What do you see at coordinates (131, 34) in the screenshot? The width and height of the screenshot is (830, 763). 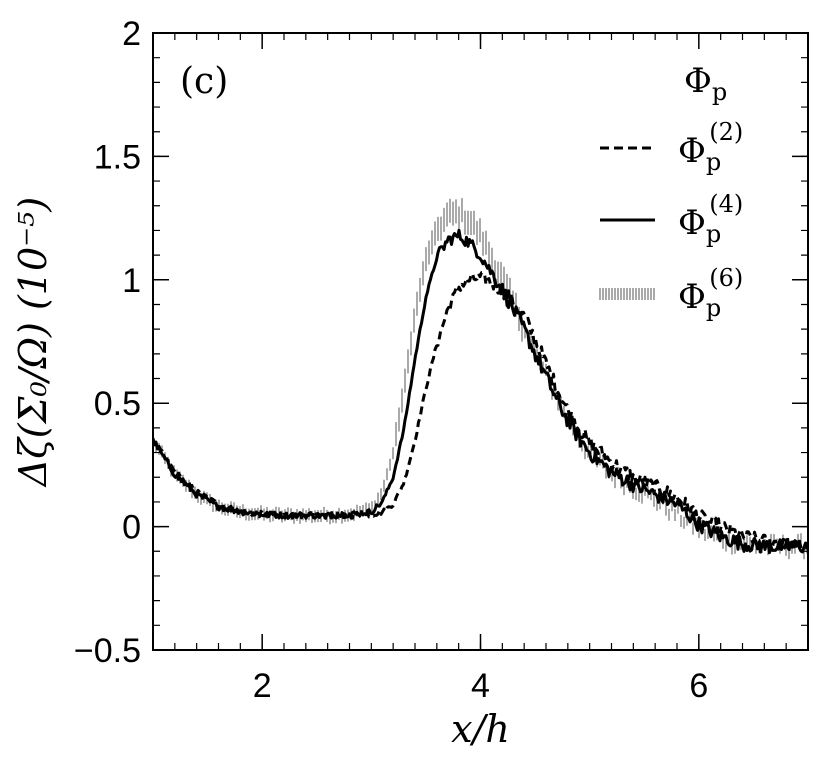 I see `y-tick-label: 2` at bounding box center [131, 34].